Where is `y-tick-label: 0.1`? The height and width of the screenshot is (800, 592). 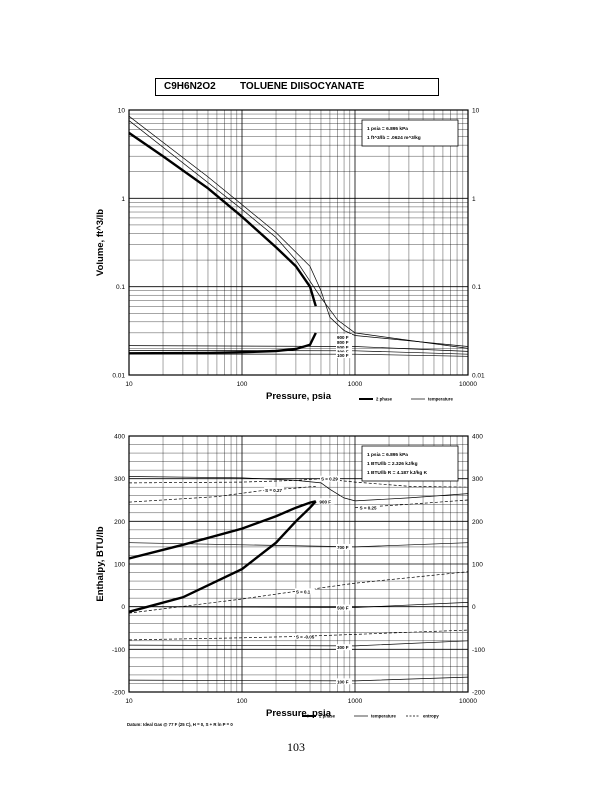 y-tick-label: 0.1 is located at coordinates (120, 287).